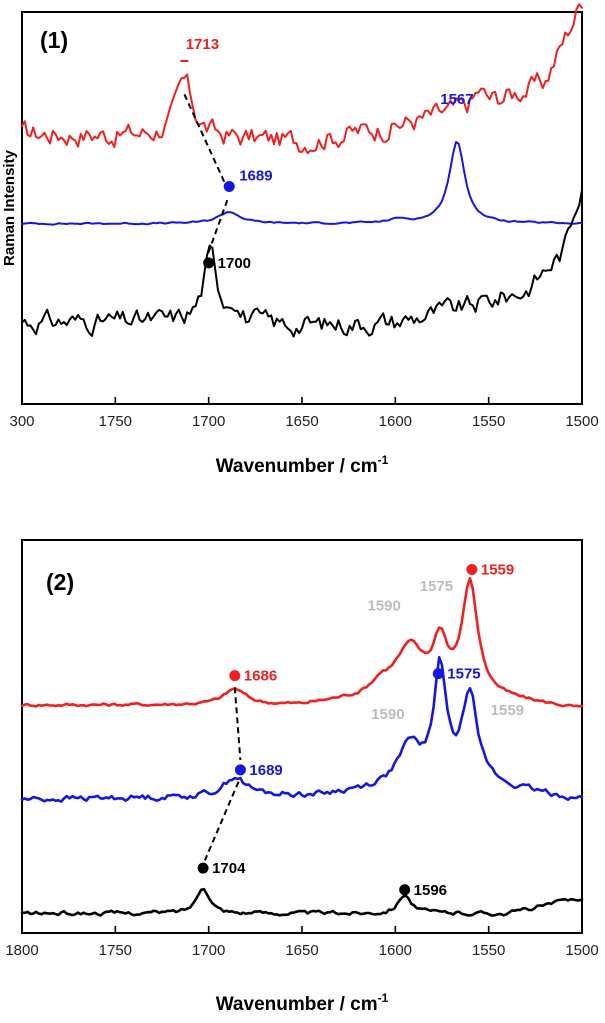 This screenshot has height=1023, width=605. I want to click on panel-2-x-axis-label-main: Wavenumber / cm, so click(297, 1004).